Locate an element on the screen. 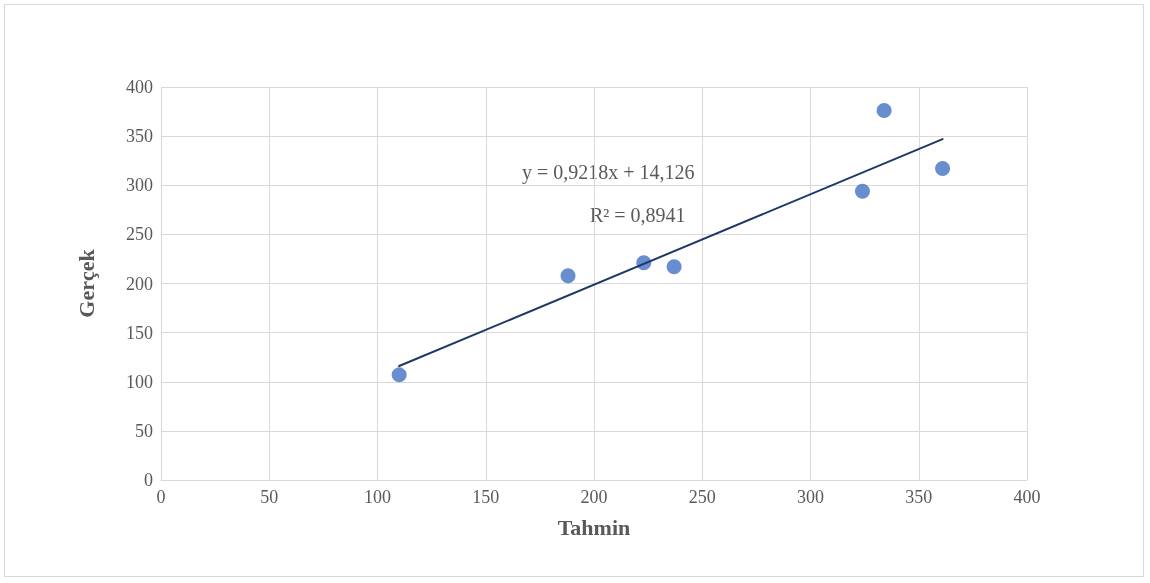 Image resolution: width=1150 pixels, height=583 pixels. annotation: y = 0,9218x + 14,126 is located at coordinates (608, 172).